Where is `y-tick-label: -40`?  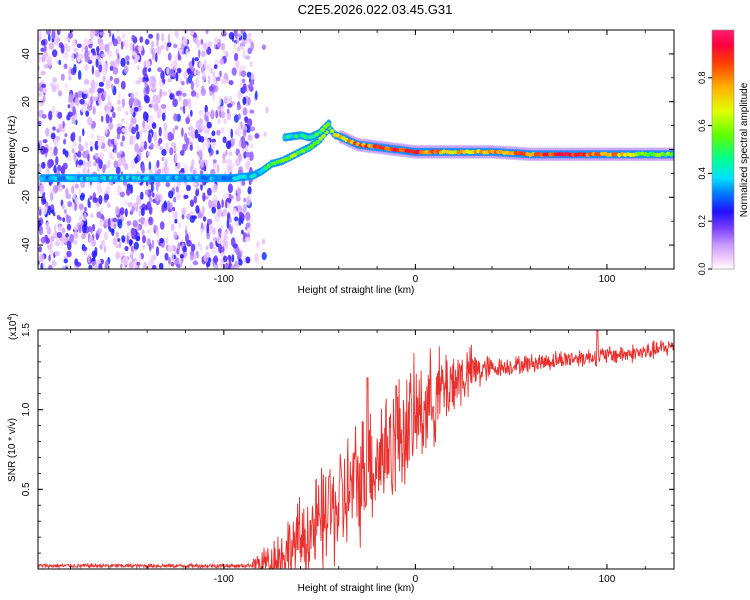 y-tick-label: -40 is located at coordinates (26, 244).